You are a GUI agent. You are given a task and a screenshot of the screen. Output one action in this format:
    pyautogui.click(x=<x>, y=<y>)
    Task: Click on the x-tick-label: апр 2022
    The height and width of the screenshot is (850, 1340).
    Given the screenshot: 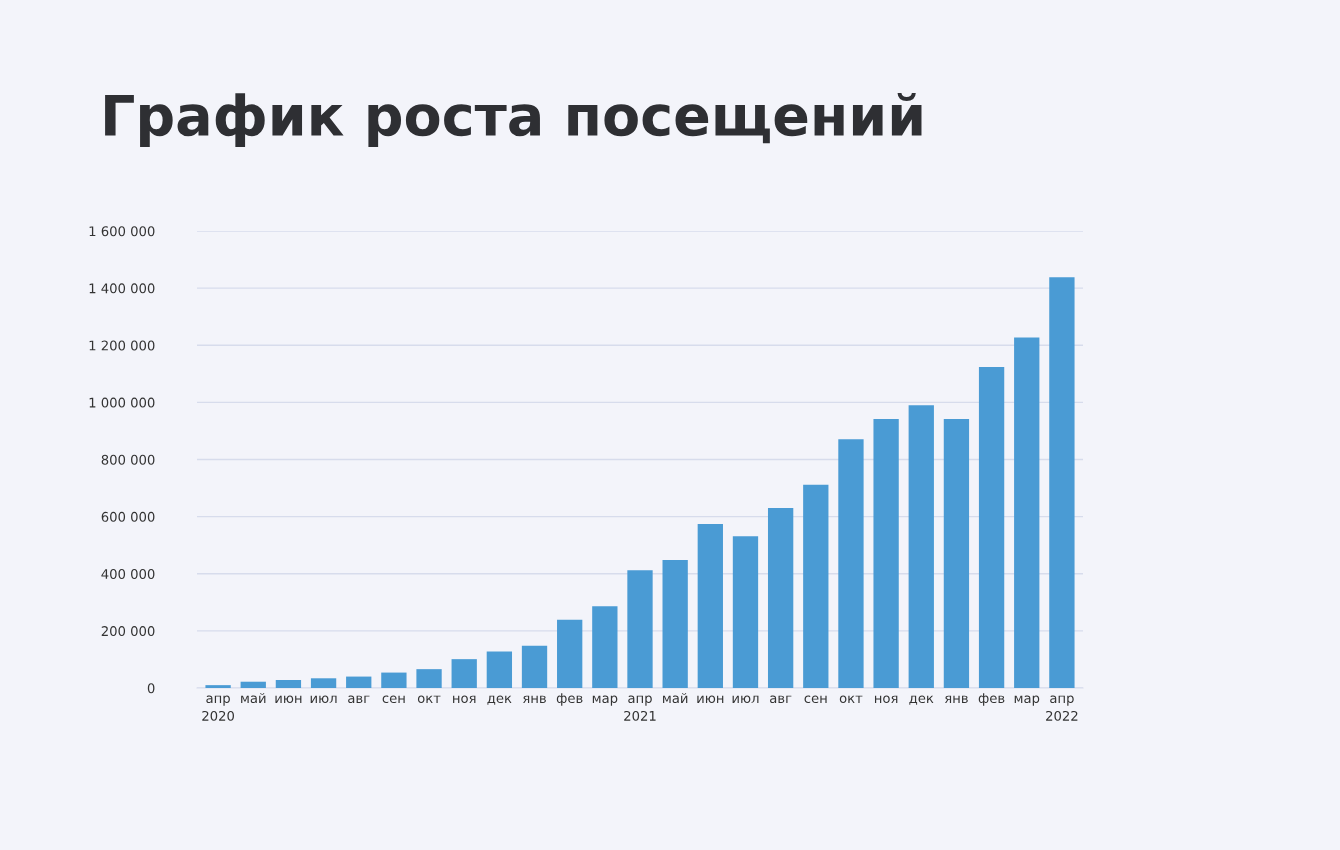 What is the action you would take?
    pyautogui.click(x=1062, y=708)
    